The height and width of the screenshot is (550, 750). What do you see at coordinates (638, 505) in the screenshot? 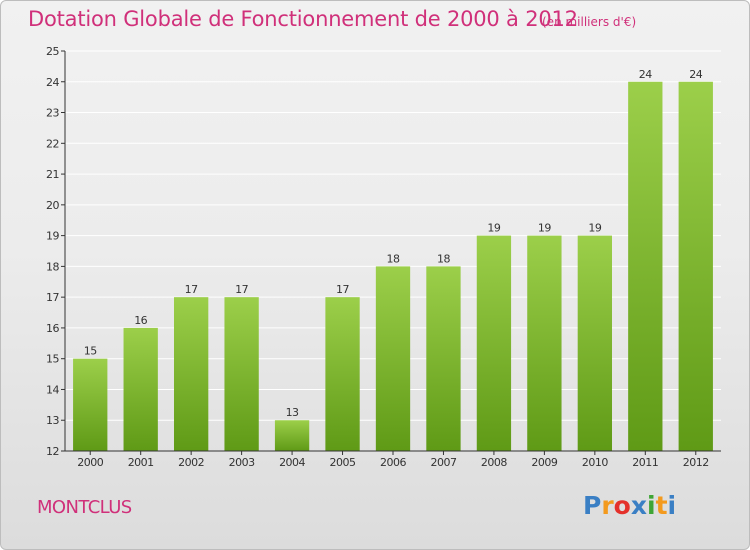
I see `logo-letter: x` at bounding box center [638, 505].